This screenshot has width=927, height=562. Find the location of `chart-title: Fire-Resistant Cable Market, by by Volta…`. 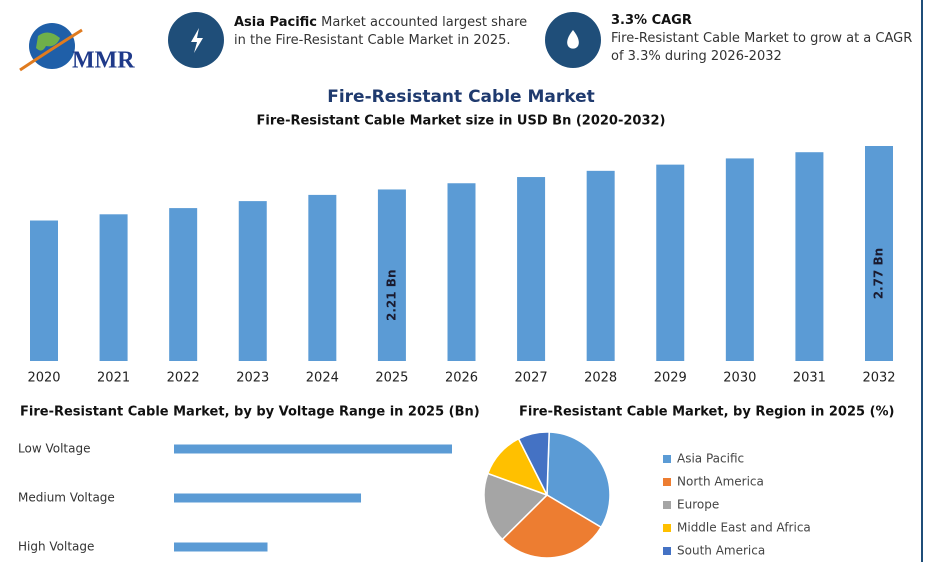

chart-title: Fire-Resistant Cable Market, by by Volta… is located at coordinates (250, 412).